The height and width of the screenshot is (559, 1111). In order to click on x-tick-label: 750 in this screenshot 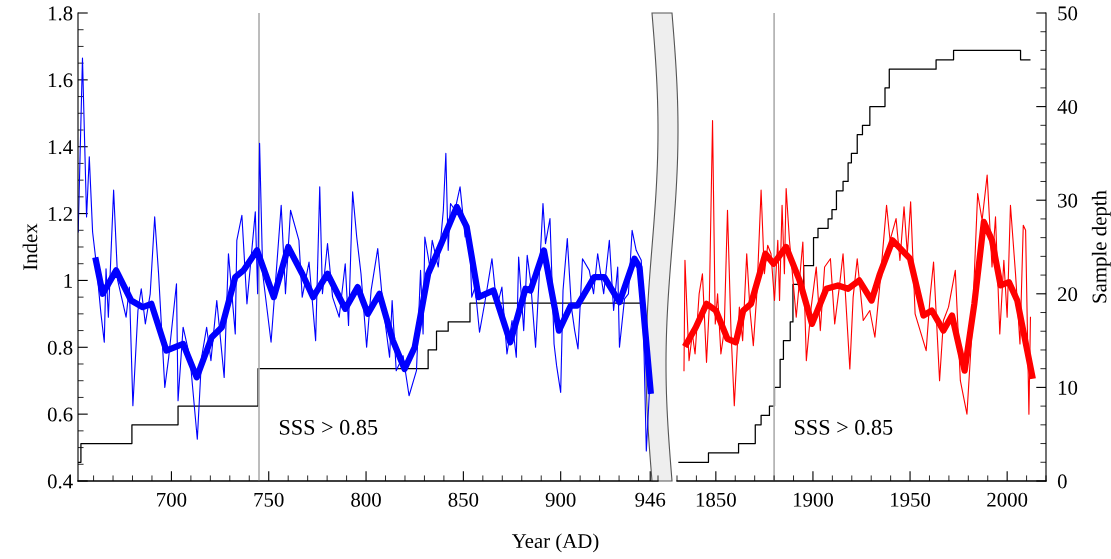, I will do `click(269, 499)`.